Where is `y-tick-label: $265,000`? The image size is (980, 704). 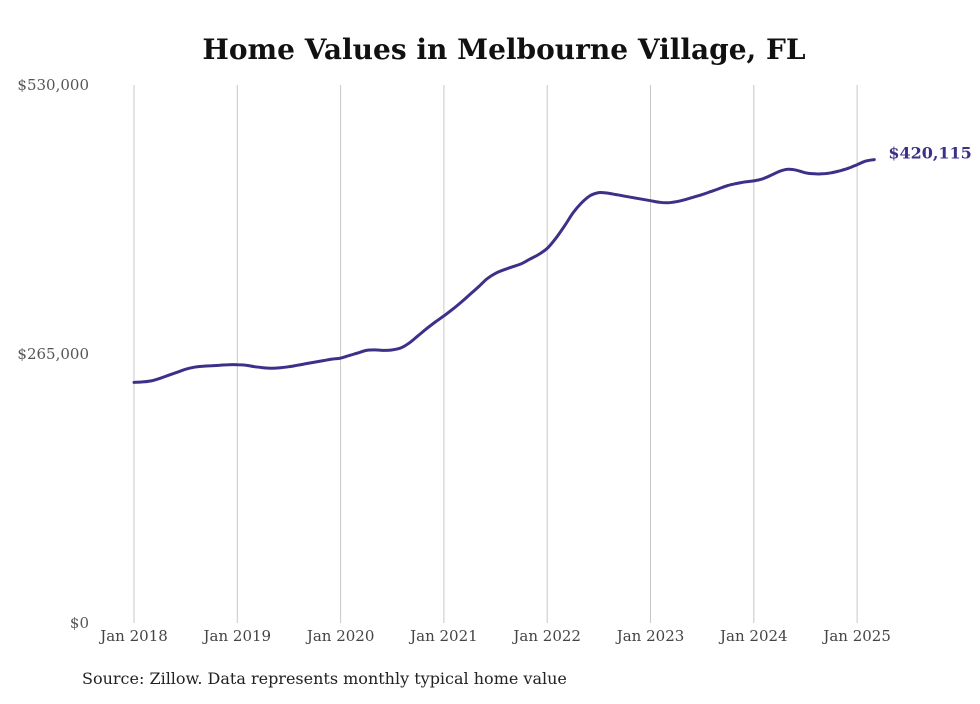 y-tick-label: $265,000 is located at coordinates (53, 354).